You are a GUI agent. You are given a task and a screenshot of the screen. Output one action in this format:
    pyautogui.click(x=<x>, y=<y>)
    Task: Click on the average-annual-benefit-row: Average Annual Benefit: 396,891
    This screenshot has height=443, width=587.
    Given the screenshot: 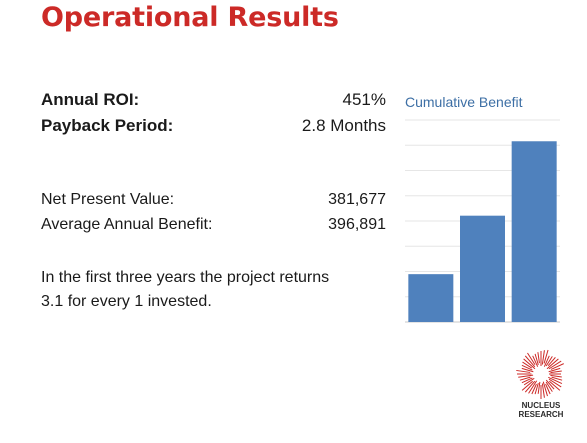 What is the action you would take?
    pyautogui.click(x=213, y=225)
    